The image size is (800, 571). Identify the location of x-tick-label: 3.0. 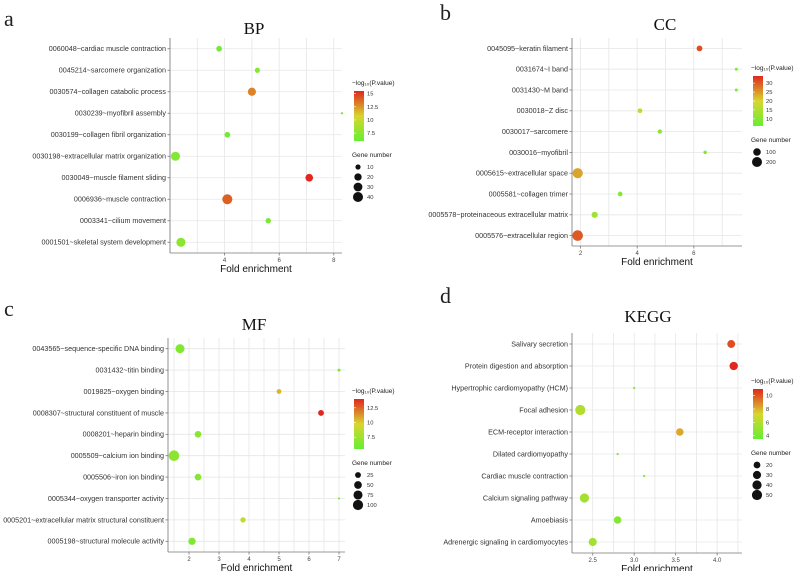
(634, 561).